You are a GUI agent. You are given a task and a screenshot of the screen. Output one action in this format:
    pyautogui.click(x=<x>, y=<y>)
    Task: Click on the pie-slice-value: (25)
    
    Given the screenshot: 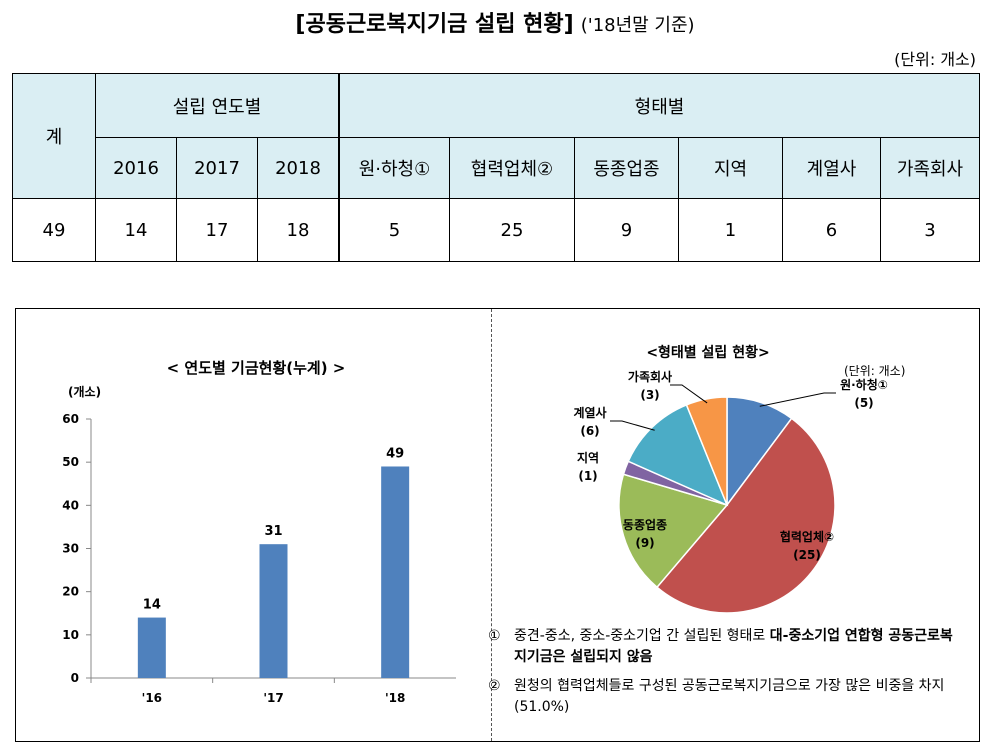 What is the action you would take?
    pyautogui.click(x=807, y=555)
    